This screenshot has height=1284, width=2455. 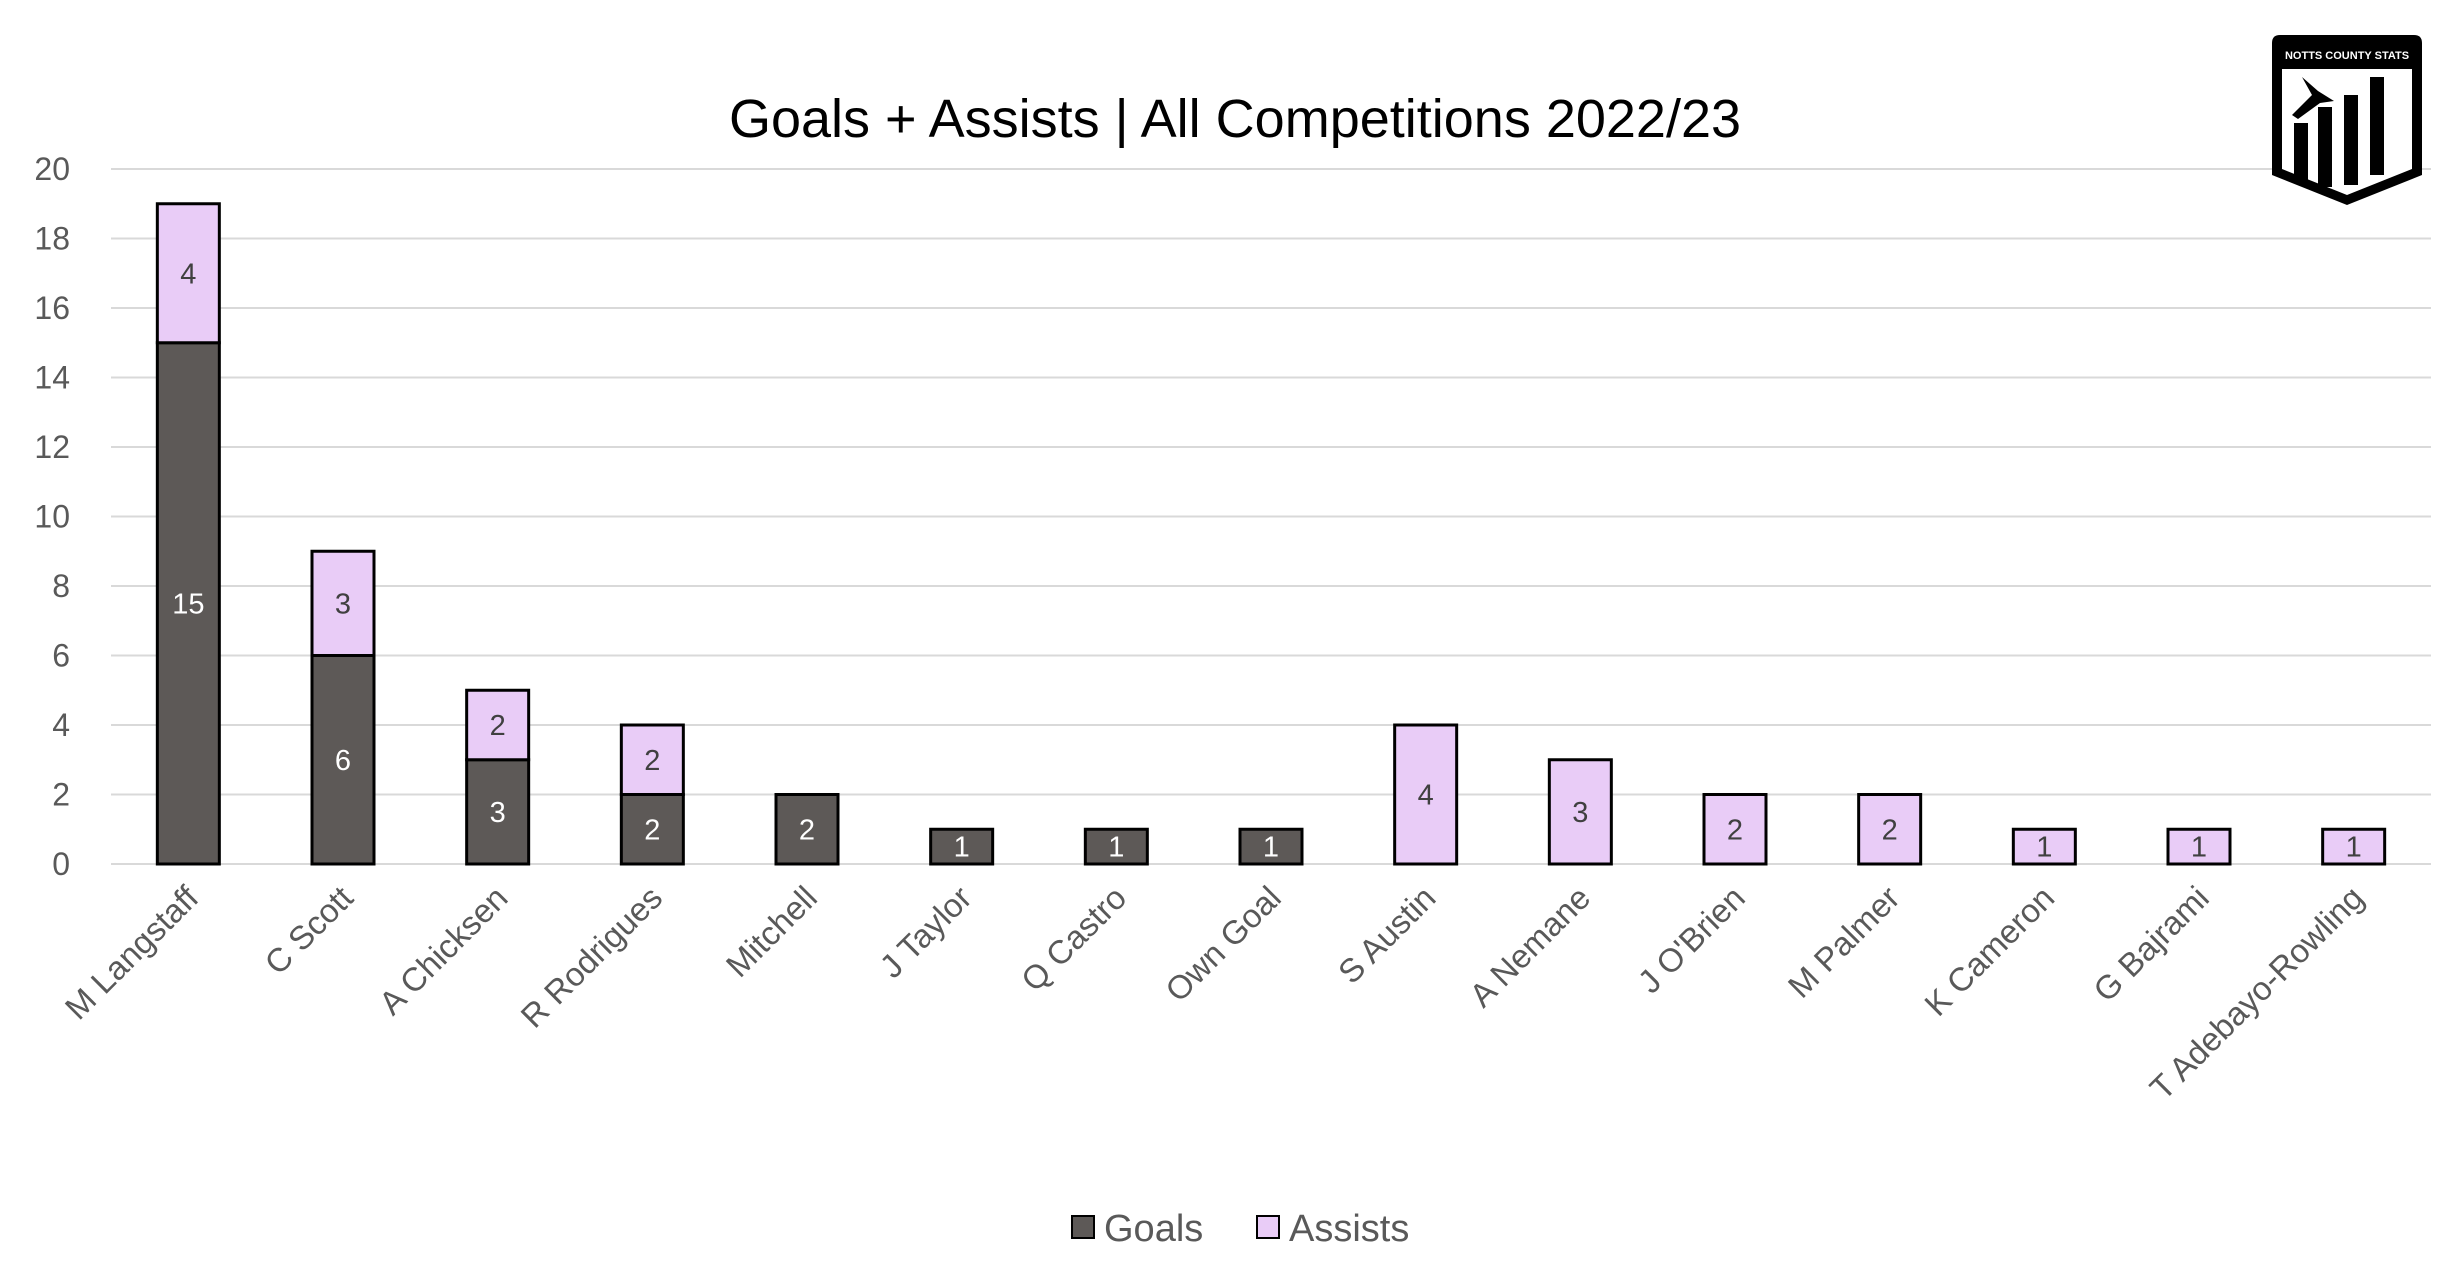 I want to click on y-tick-label: 8, so click(x=61, y=586).